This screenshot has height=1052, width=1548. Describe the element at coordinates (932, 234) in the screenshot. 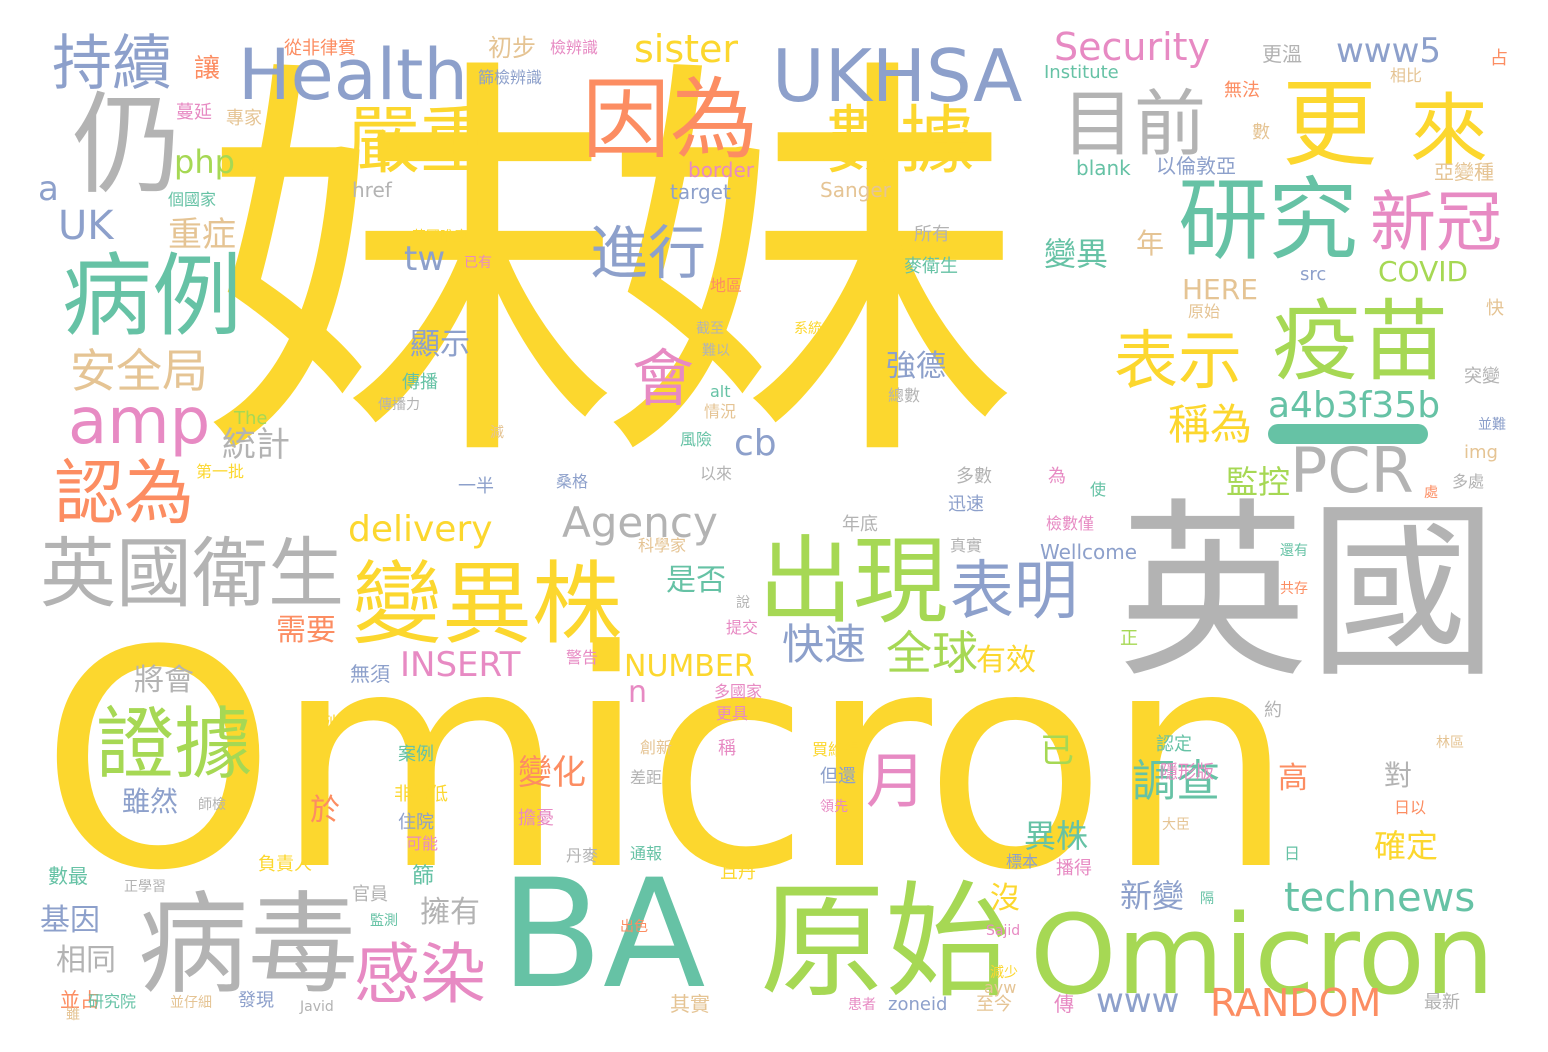

I see `word: 所有` at that location.